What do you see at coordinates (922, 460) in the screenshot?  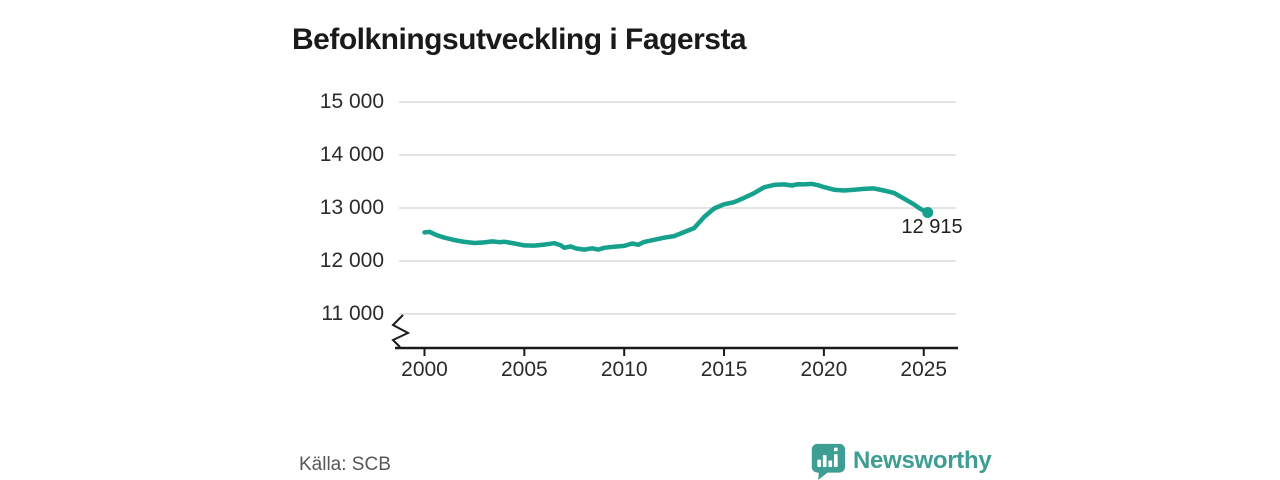 I see `newsworthy-wordmark: Newsworthy` at bounding box center [922, 460].